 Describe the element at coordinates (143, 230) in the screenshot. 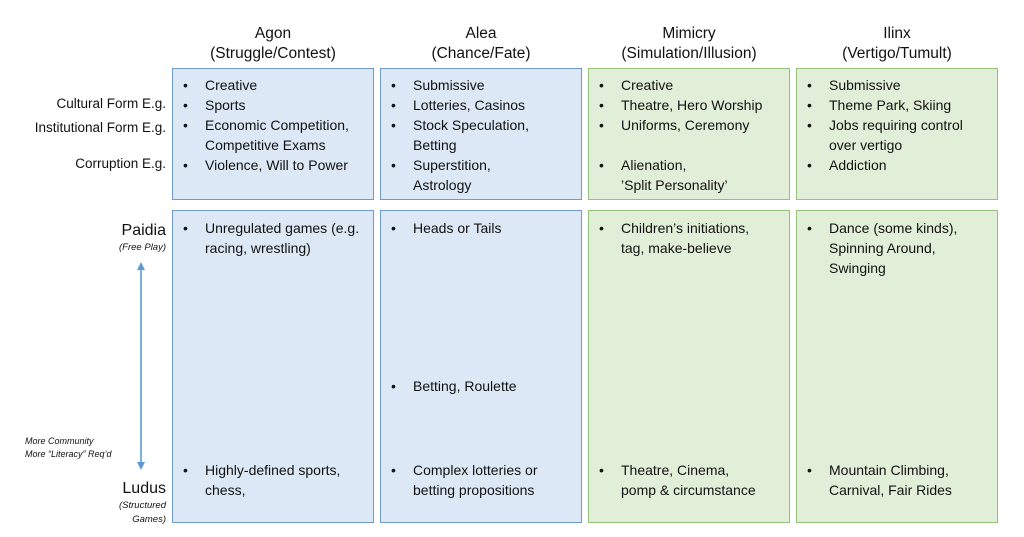

I see `paidia-label: Paidia` at that location.